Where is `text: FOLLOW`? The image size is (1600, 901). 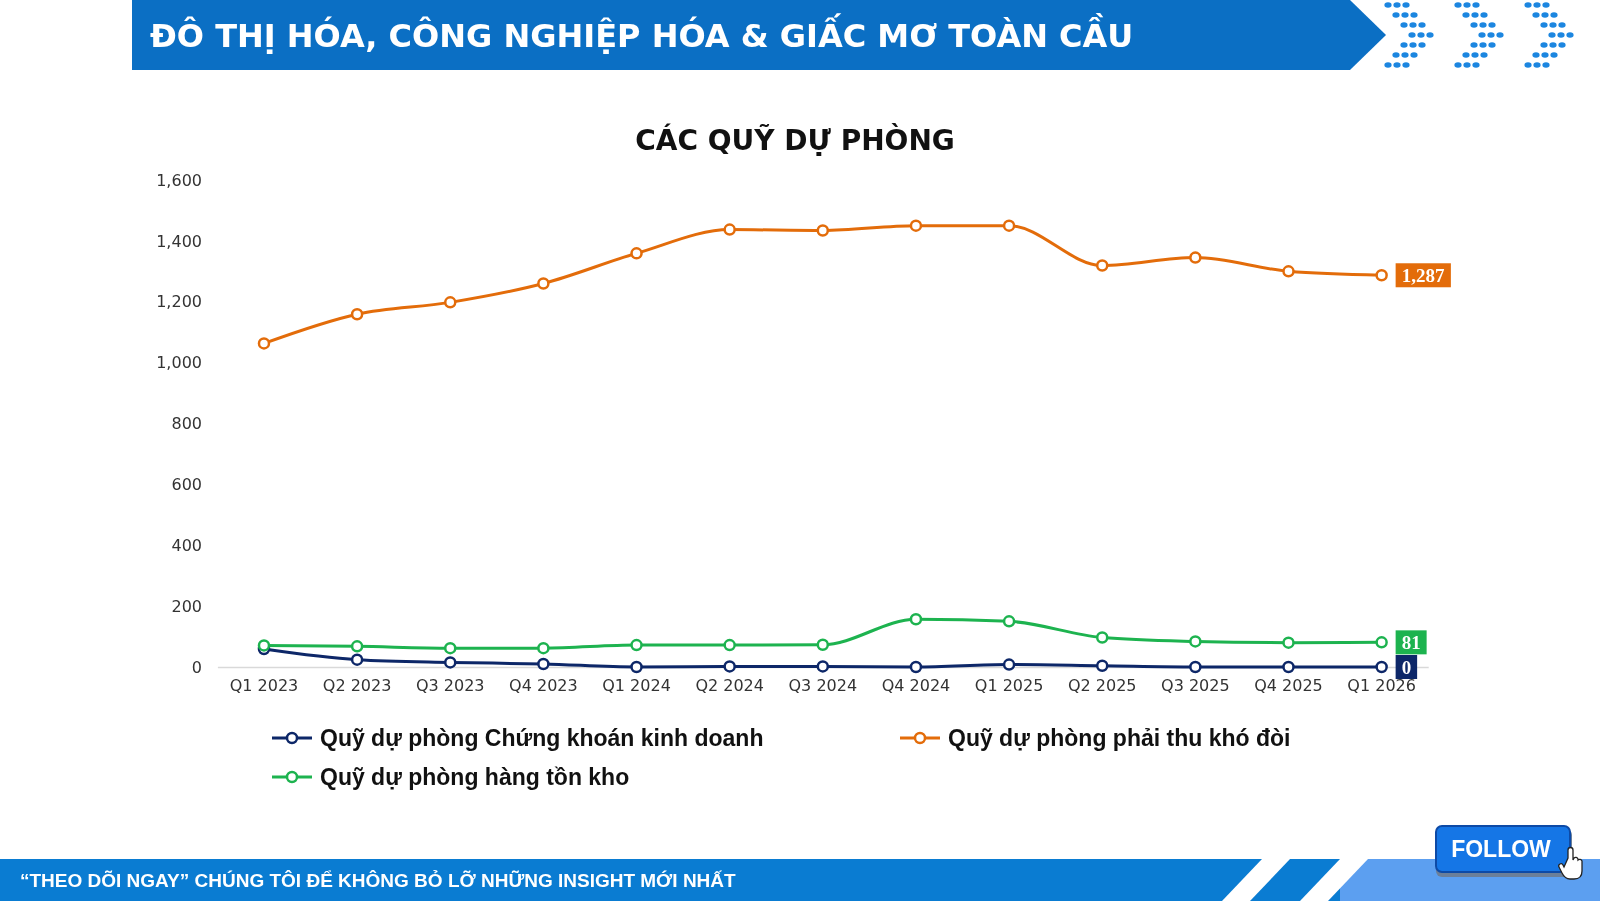 text: FOLLOW is located at coordinates (1501, 849).